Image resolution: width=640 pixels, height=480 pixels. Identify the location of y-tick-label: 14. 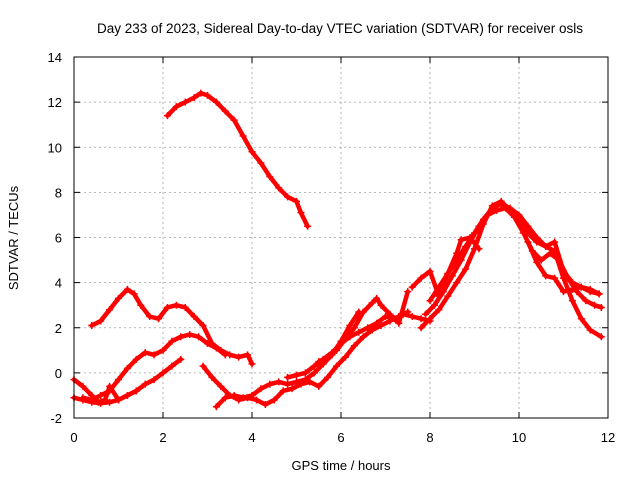
(55, 57).